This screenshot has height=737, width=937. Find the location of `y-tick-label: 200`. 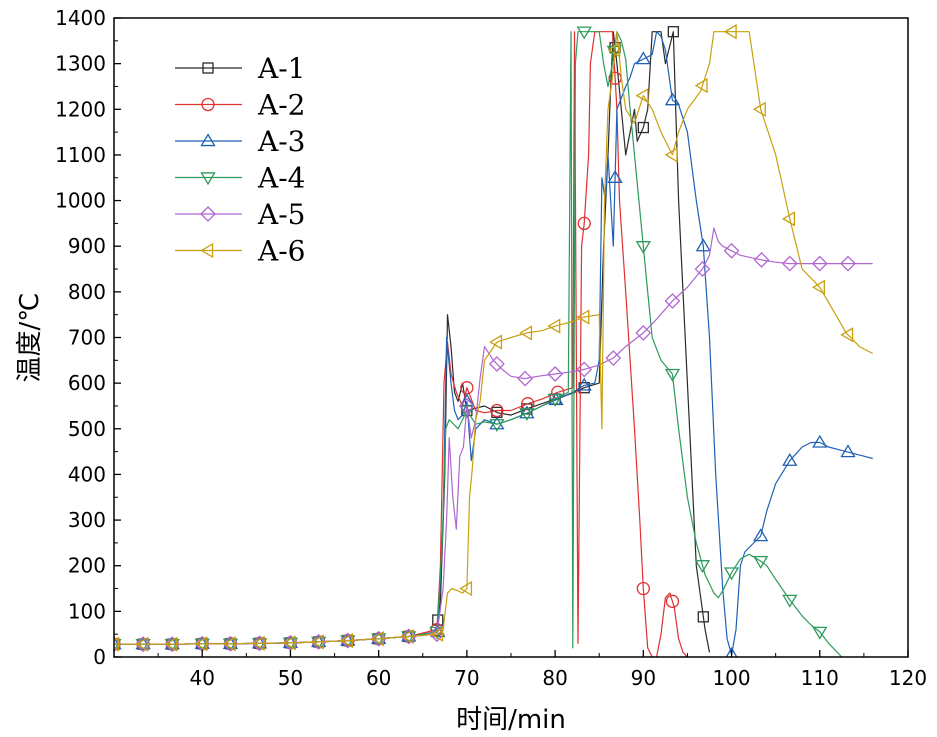

y-tick-label: 200 is located at coordinates (87, 566).